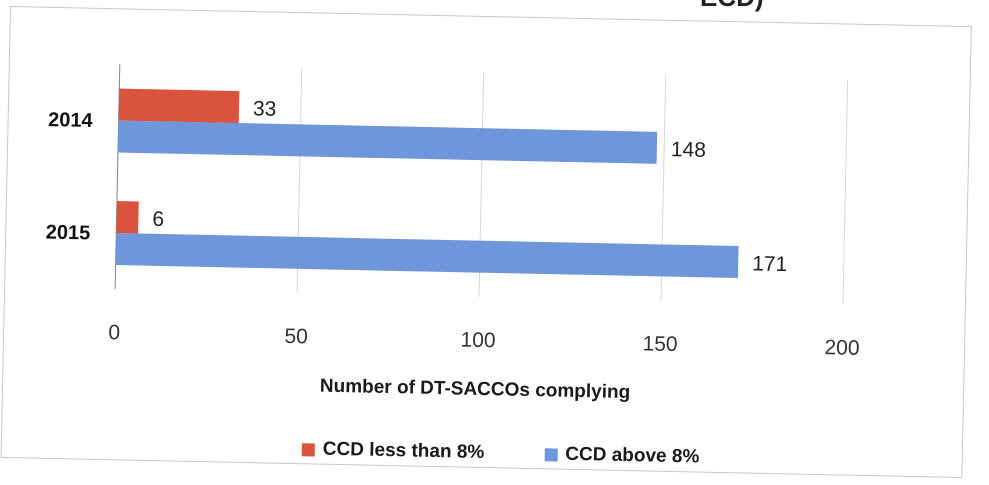 This screenshot has height=485, width=989. I want to click on x-tick-label-0: 0, so click(114, 332).